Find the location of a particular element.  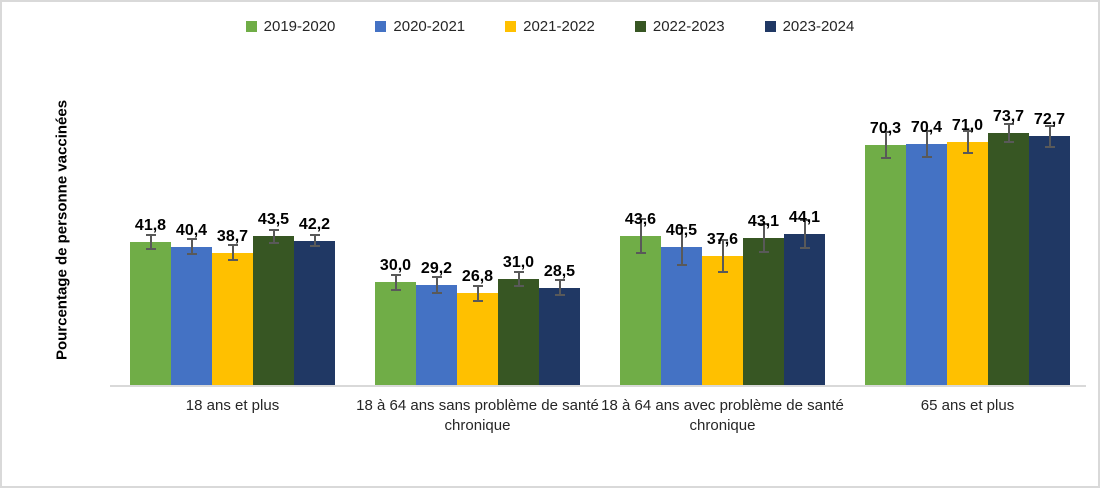

legend-item-2020-2021: 2020-2021 is located at coordinates (420, 26).